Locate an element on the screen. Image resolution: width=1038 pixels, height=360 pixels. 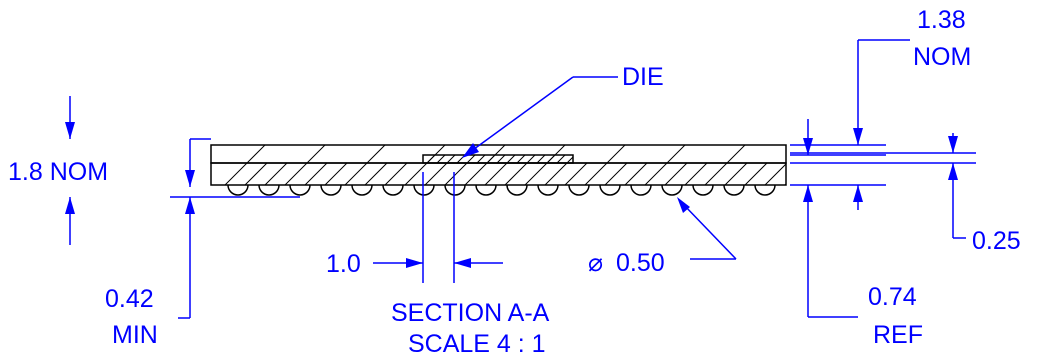
dim-label-1-38-qual: NOM is located at coordinates (942, 57).